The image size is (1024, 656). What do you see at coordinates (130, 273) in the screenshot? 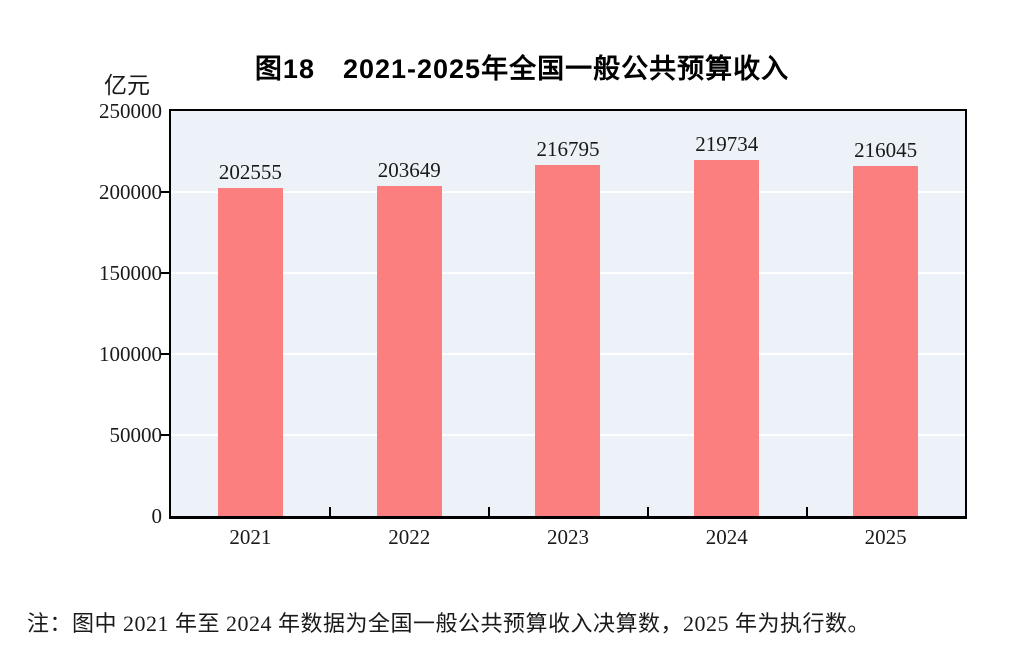
I see `y-axis-tick-label: 150000` at bounding box center [130, 273].